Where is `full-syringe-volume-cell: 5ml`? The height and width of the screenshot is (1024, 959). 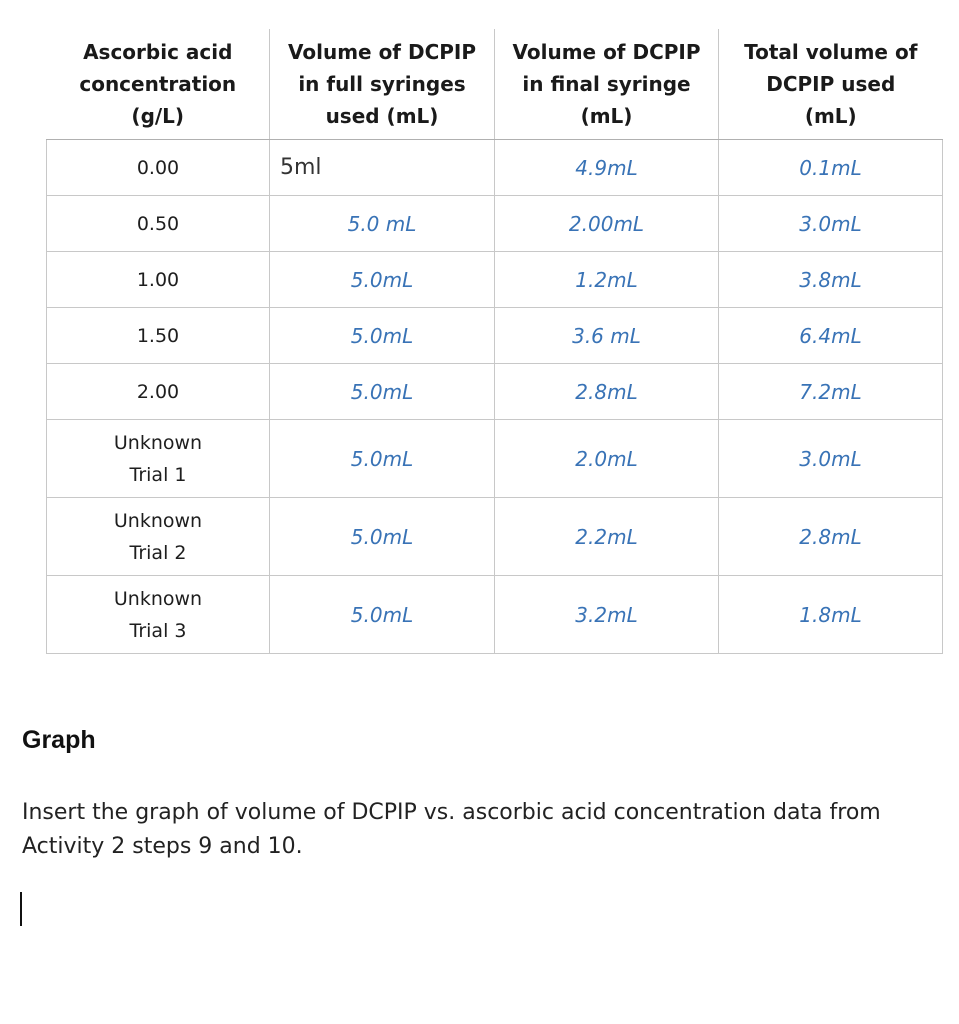 full-syringe-volume-cell: 5ml is located at coordinates (382, 167).